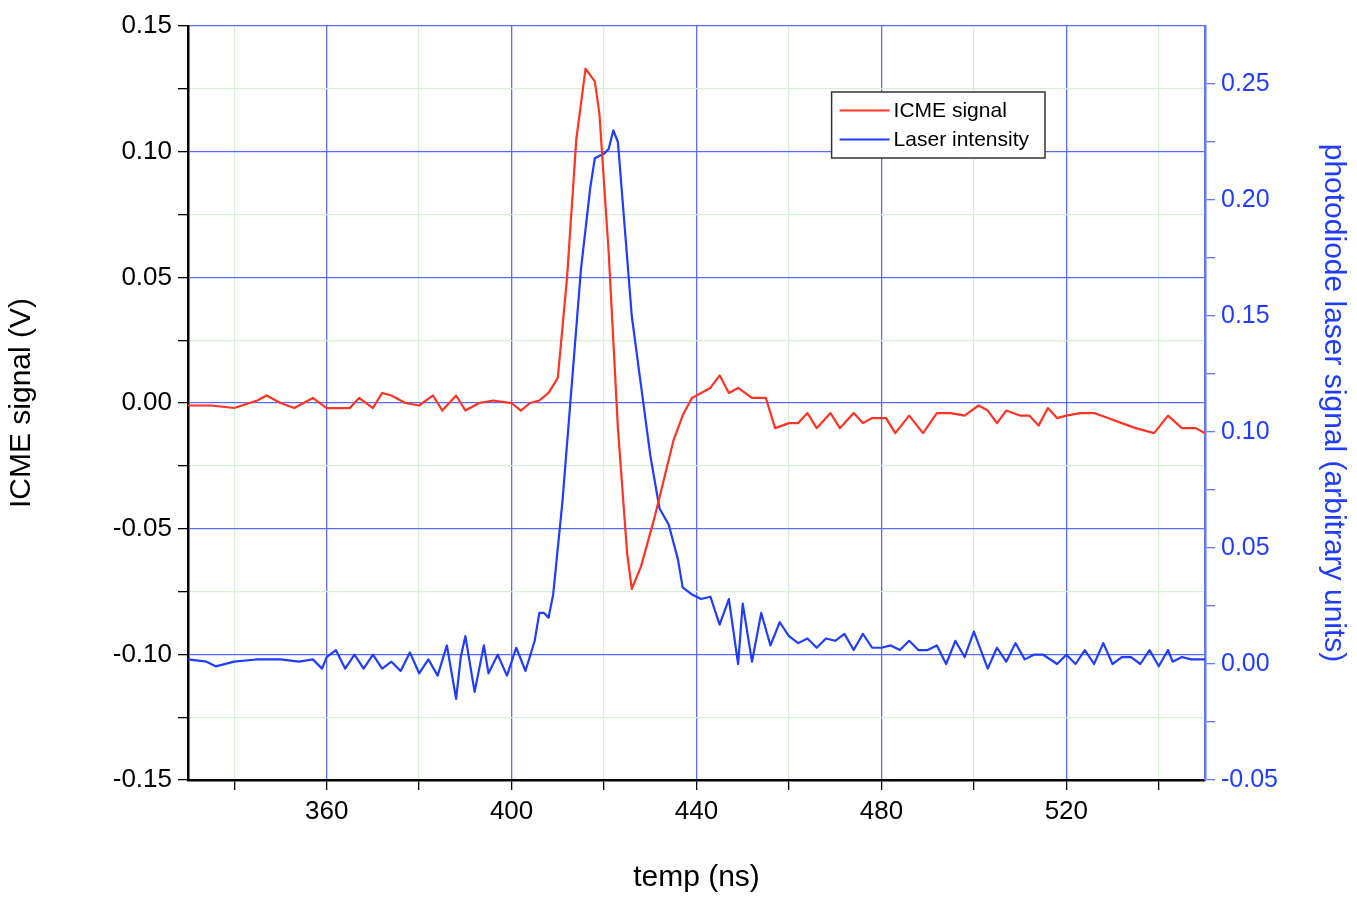  I want to click on y2-tick-label: 0.25, so click(1245, 81).